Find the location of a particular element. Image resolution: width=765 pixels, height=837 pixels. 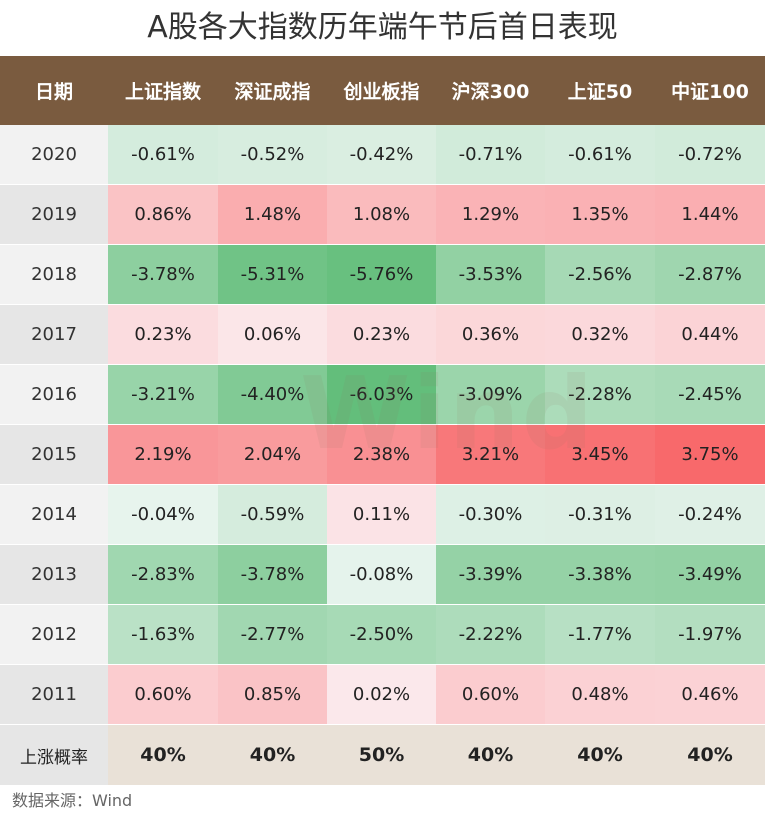

year-cell: 2011 is located at coordinates (54, 695).